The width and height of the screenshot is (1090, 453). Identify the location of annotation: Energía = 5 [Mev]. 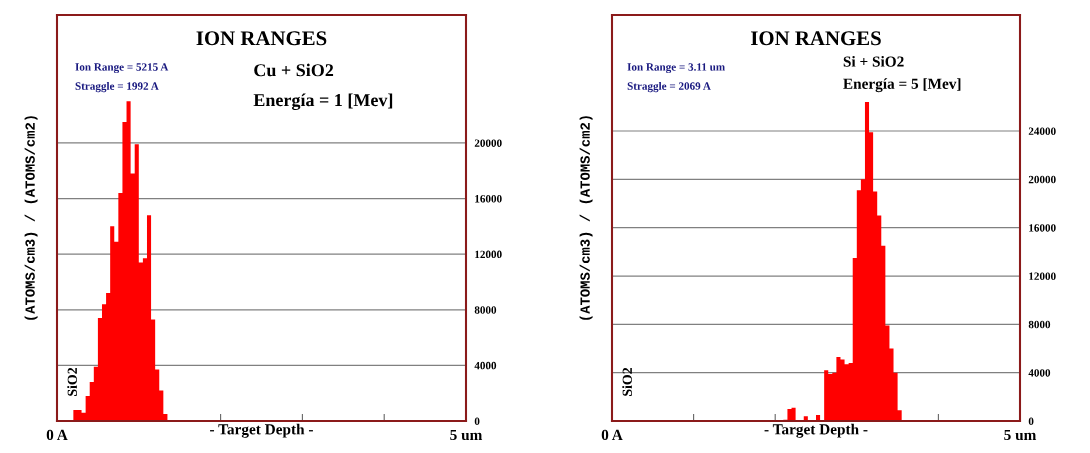
(902, 85).